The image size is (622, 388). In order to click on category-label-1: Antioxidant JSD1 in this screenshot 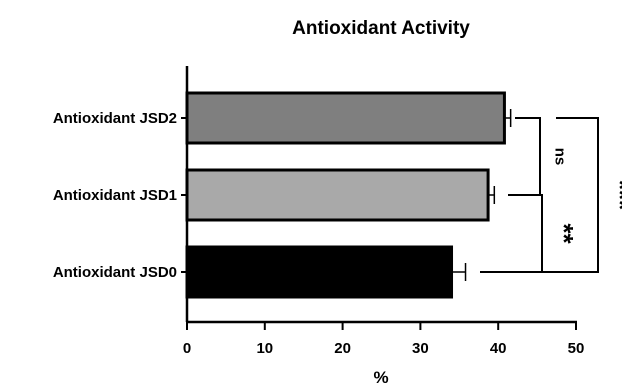, I will do `click(115, 195)`.